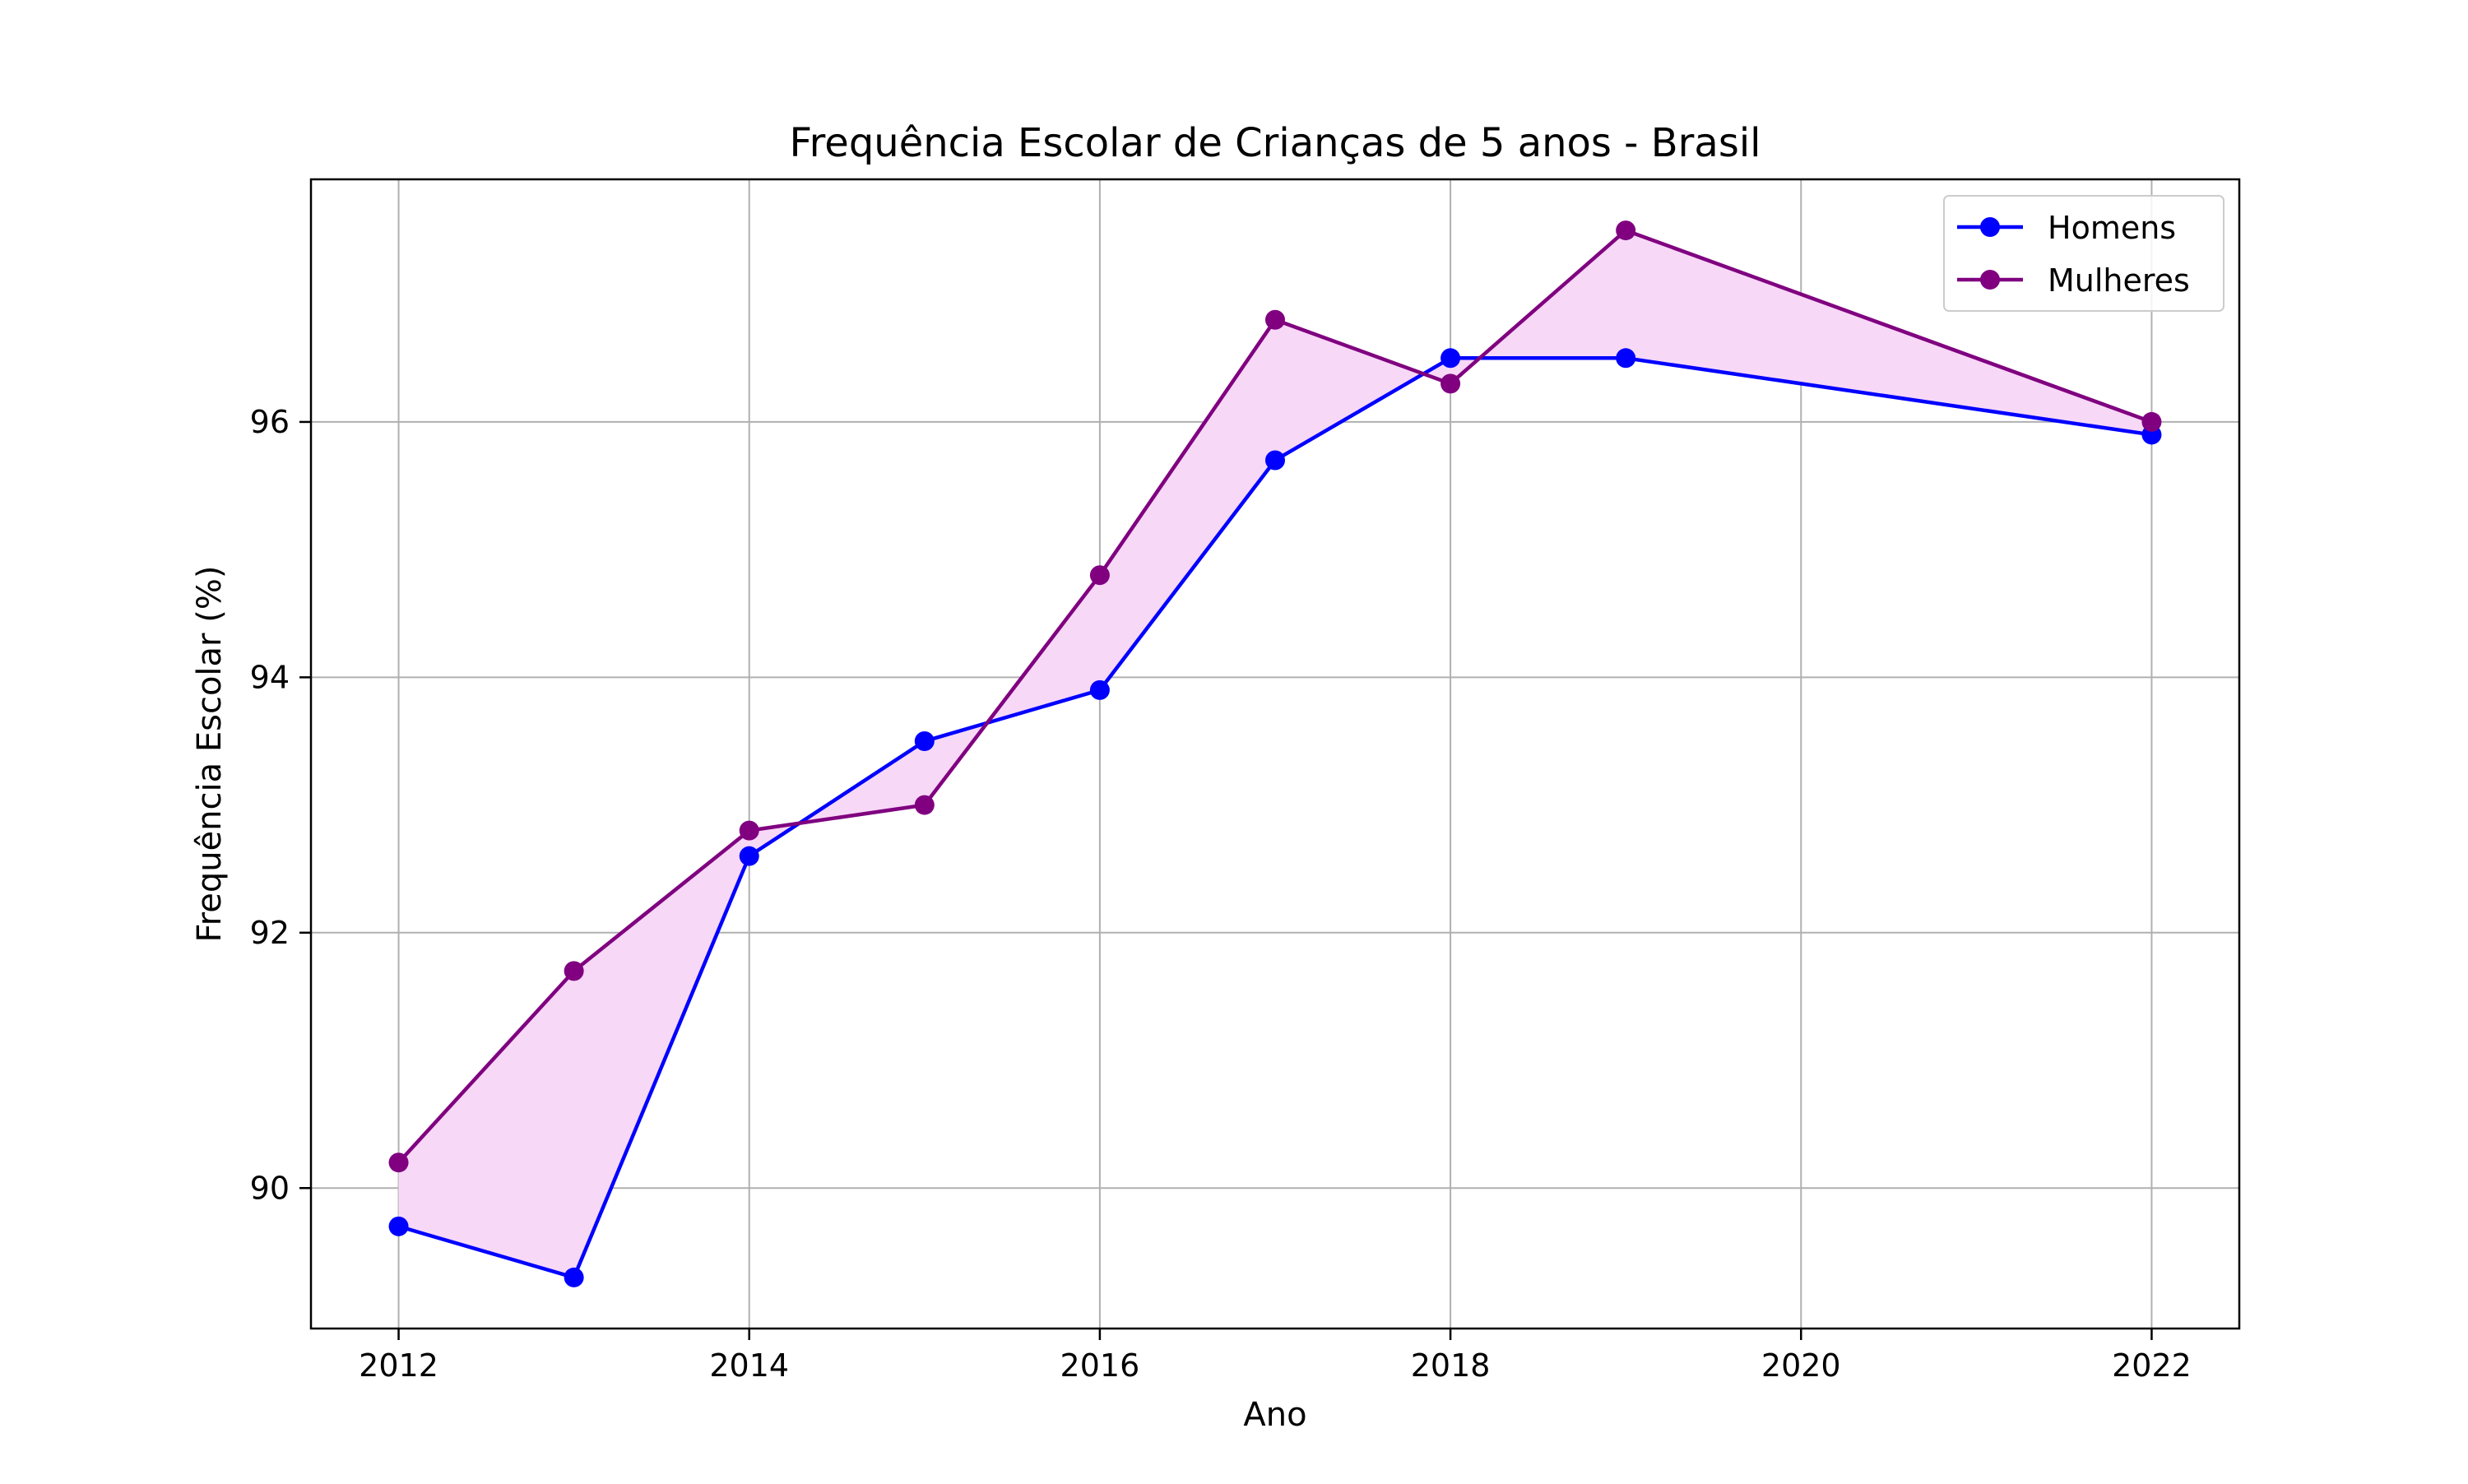 This screenshot has width=2468, height=1484. Describe the element at coordinates (749, 1365) in the screenshot. I see `x-tick-label: 2014` at that location.